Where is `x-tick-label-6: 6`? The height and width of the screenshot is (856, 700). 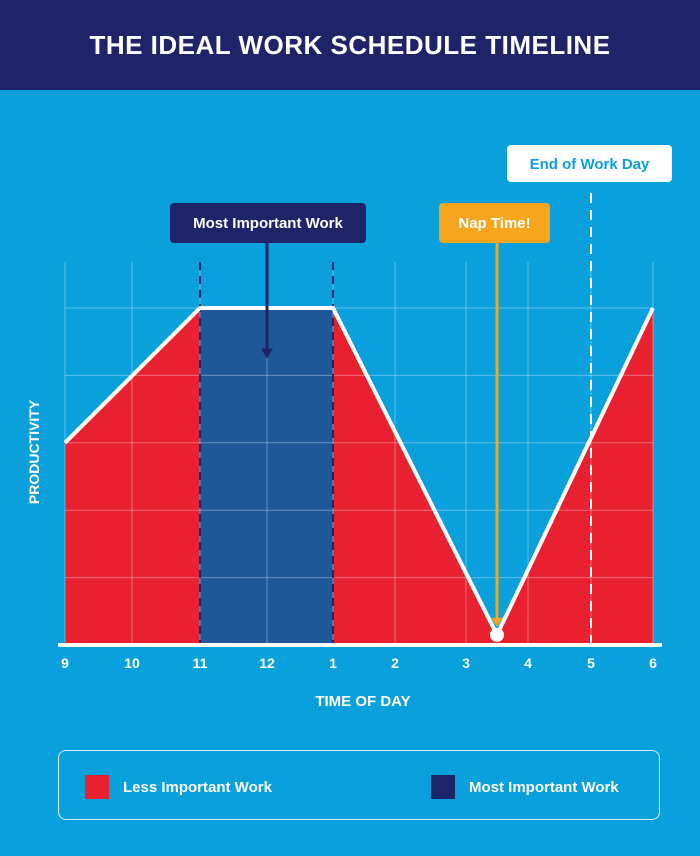
x-tick-label-6: 6 is located at coordinates (653, 663).